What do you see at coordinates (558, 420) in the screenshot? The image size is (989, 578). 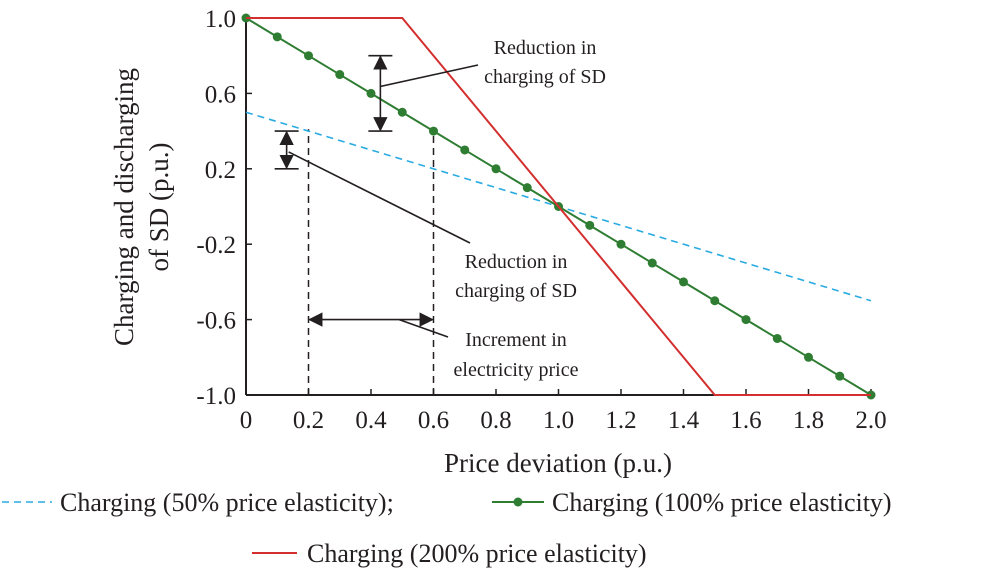 I see `x-tick-label: 1.0` at bounding box center [558, 420].